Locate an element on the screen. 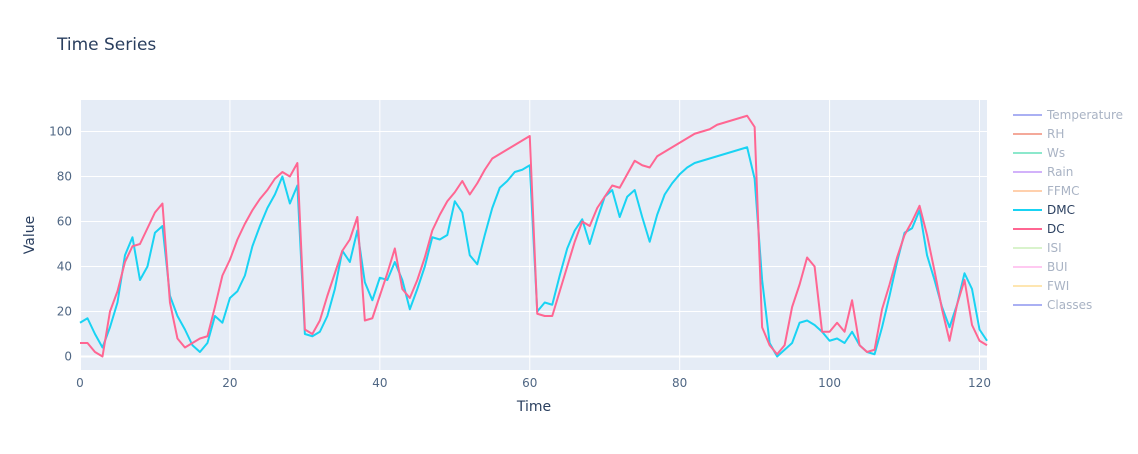  x-tick-label: 80 is located at coordinates (679, 383).